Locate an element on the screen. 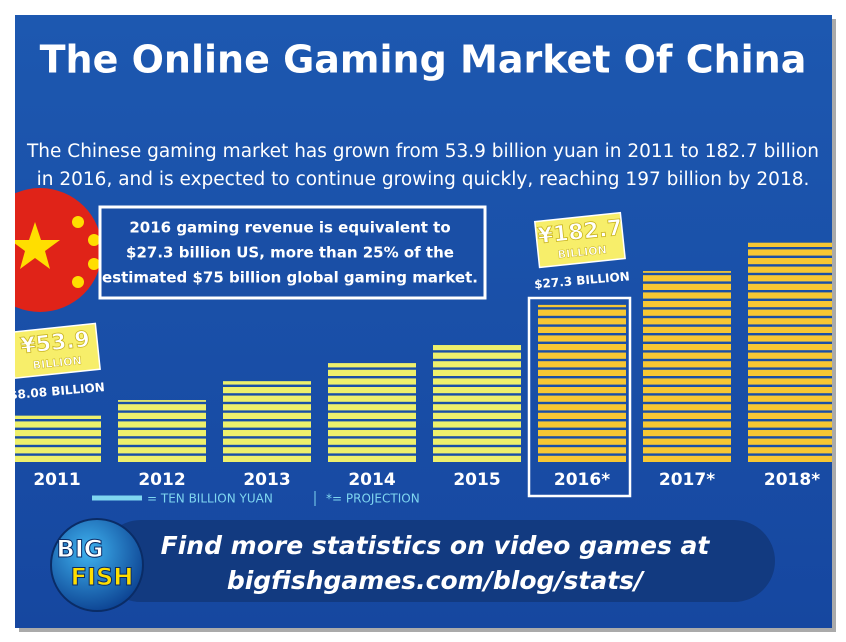  logo-text: BIG is located at coordinates (80, 549).